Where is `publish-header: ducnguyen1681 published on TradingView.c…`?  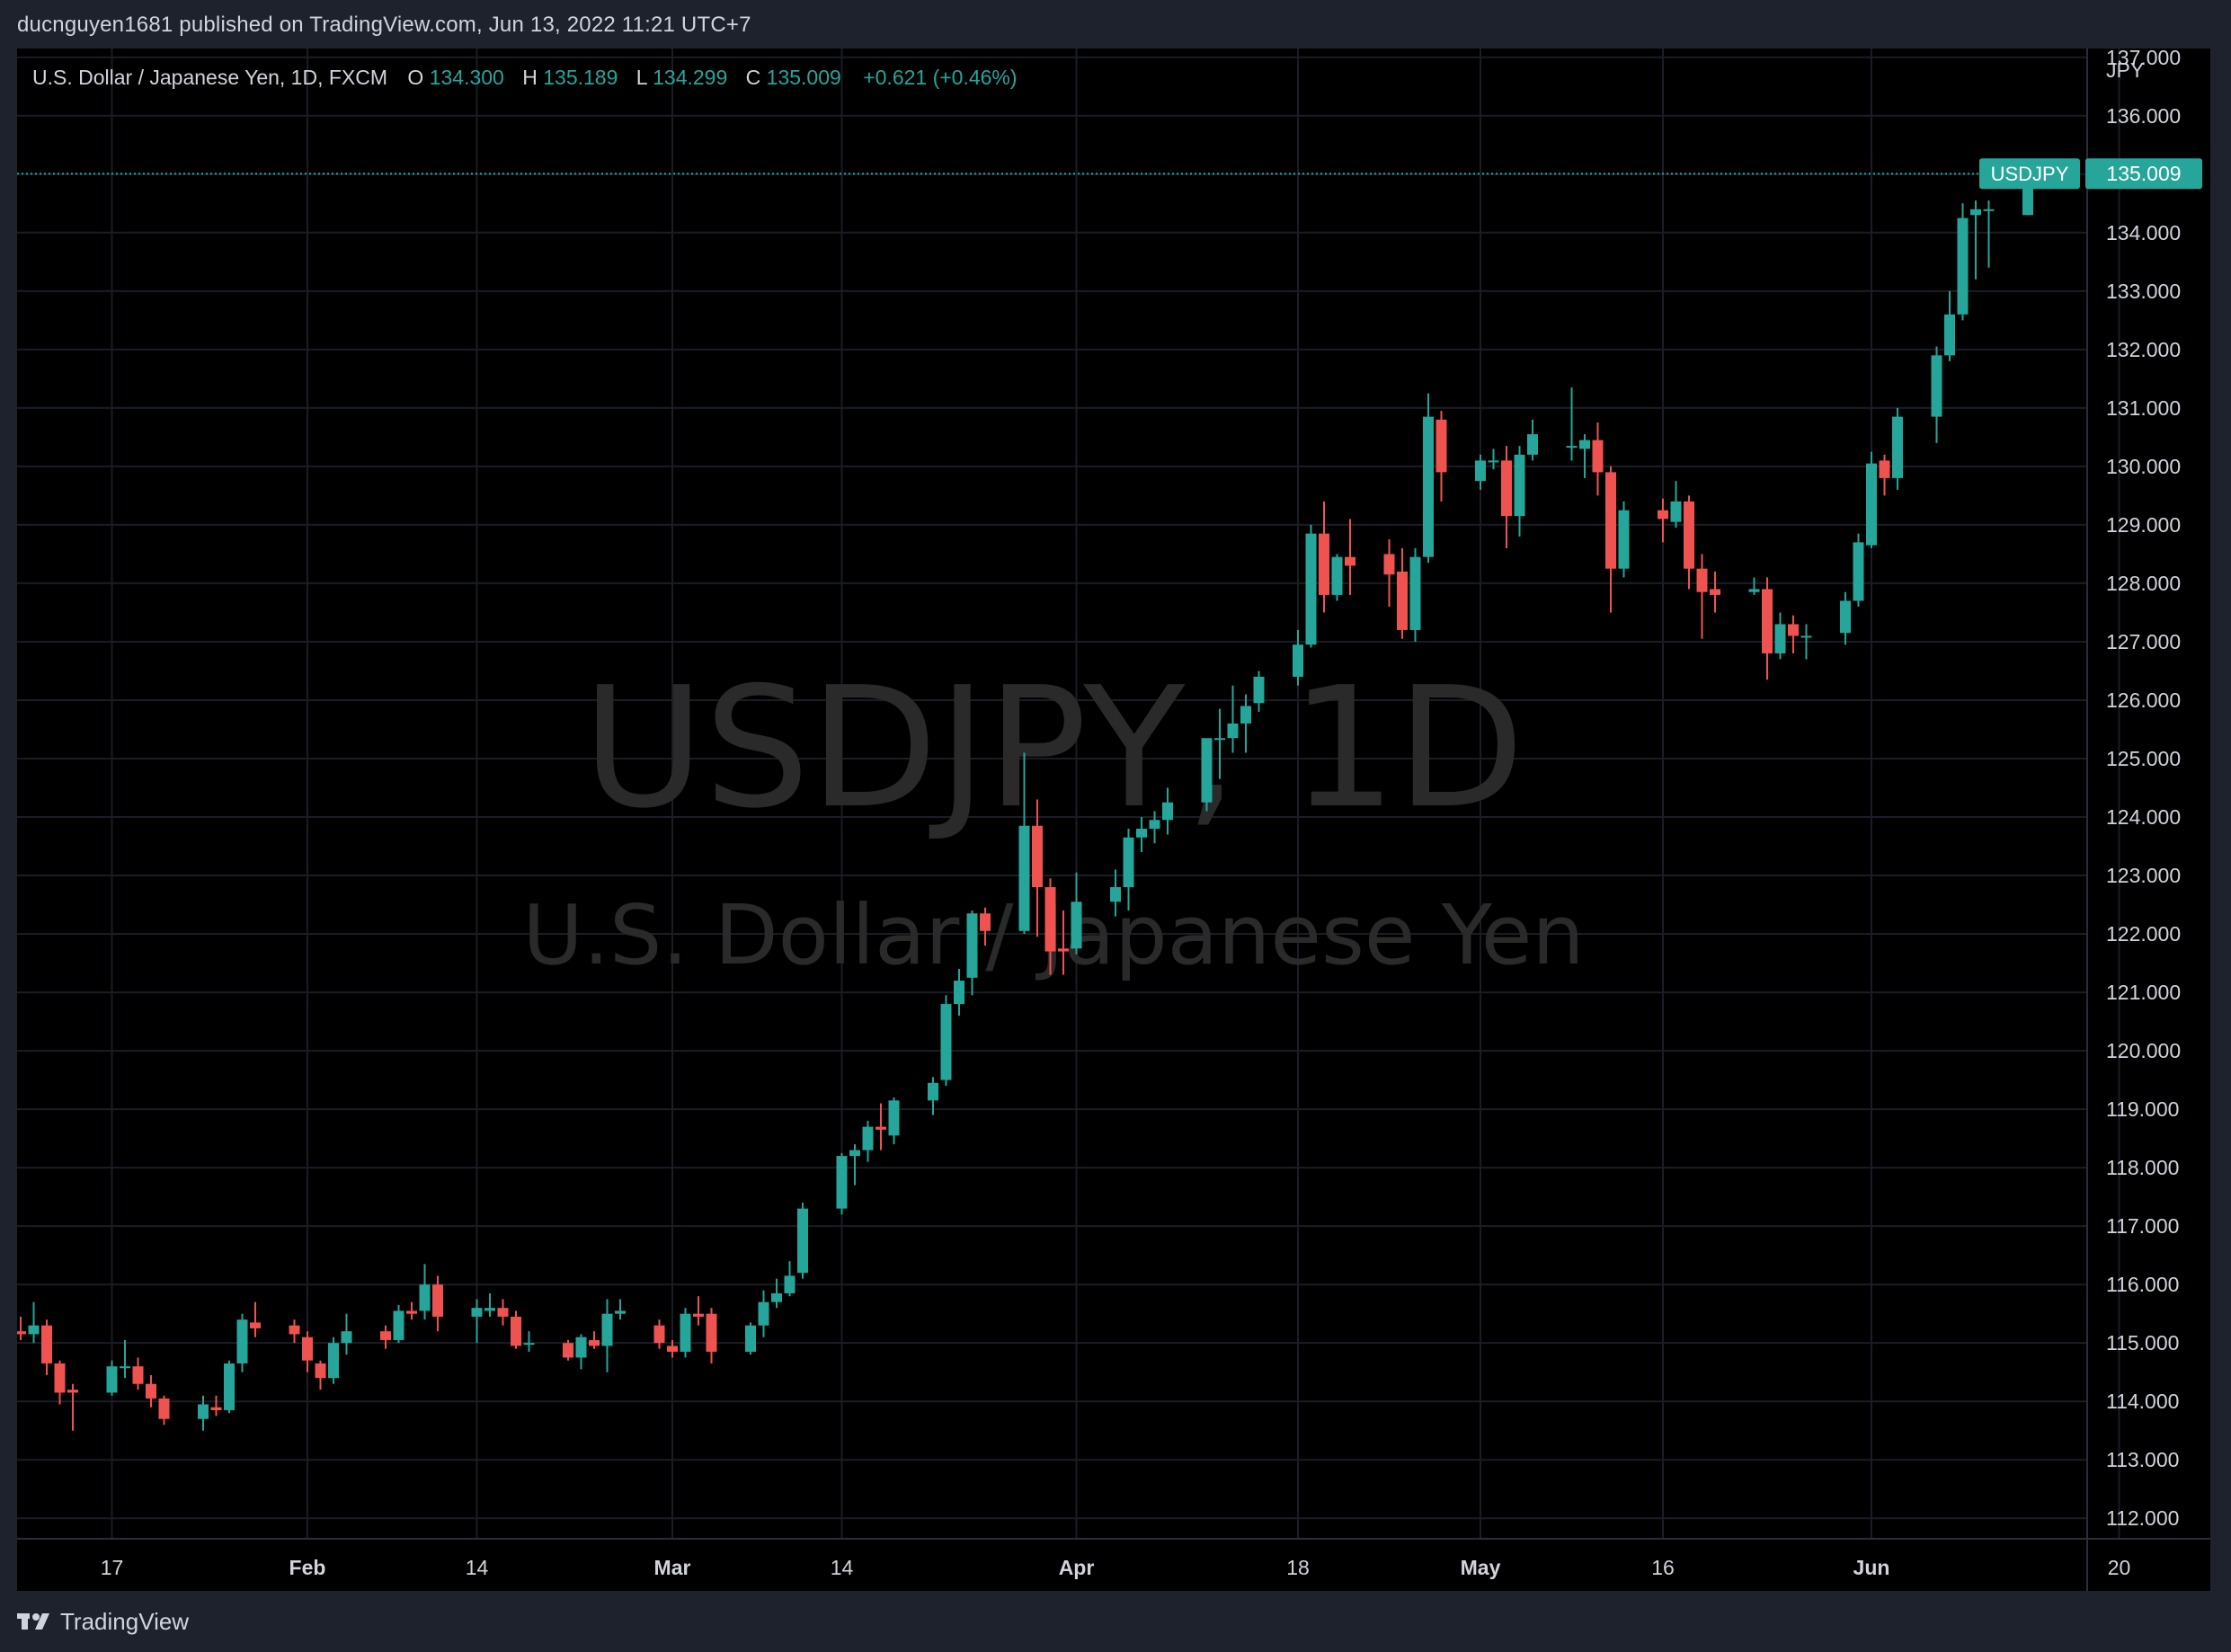 publish-header: ducnguyen1681 published on TradingView.c… is located at coordinates (384, 25).